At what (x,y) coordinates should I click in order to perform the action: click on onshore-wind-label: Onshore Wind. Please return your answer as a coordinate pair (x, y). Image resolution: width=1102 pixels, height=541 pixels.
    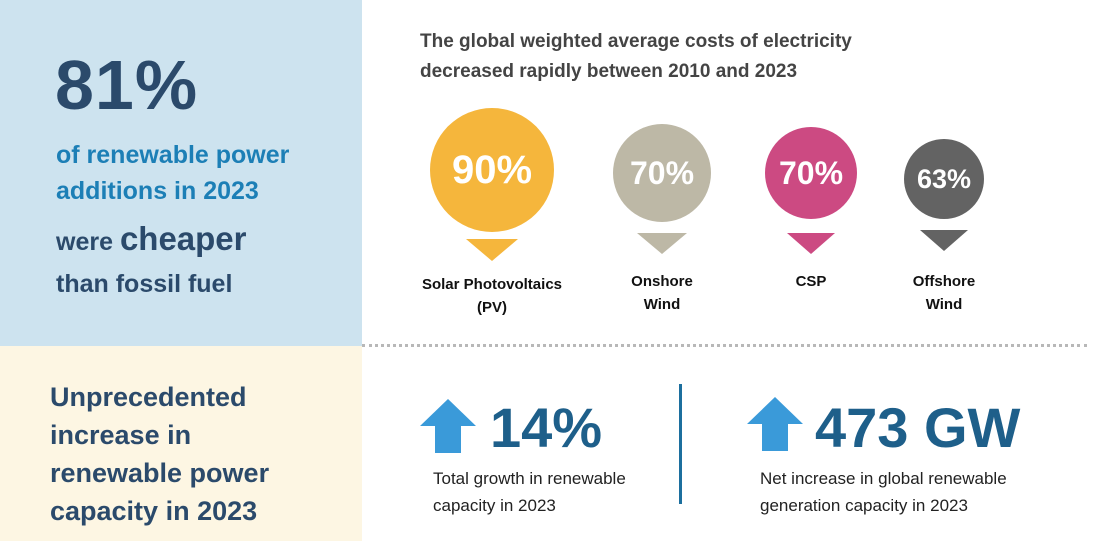
    Looking at the image, I should click on (662, 293).